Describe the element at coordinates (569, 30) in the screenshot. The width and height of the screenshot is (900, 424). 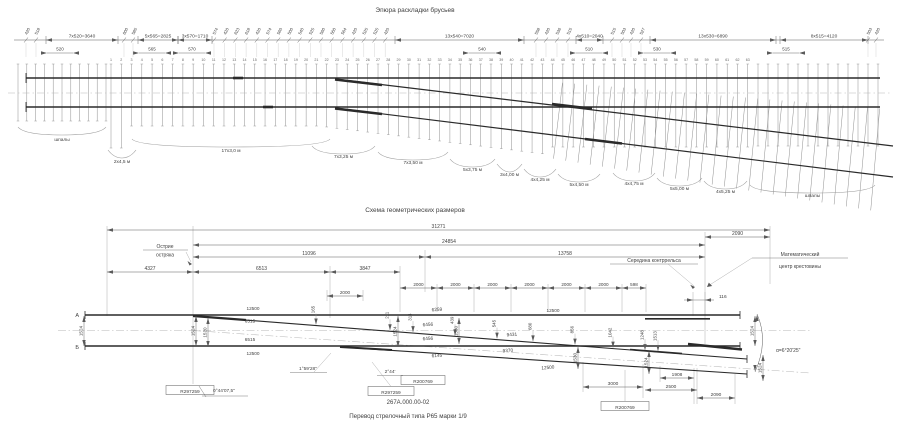
I see `timber-gap-label: 515` at that location.